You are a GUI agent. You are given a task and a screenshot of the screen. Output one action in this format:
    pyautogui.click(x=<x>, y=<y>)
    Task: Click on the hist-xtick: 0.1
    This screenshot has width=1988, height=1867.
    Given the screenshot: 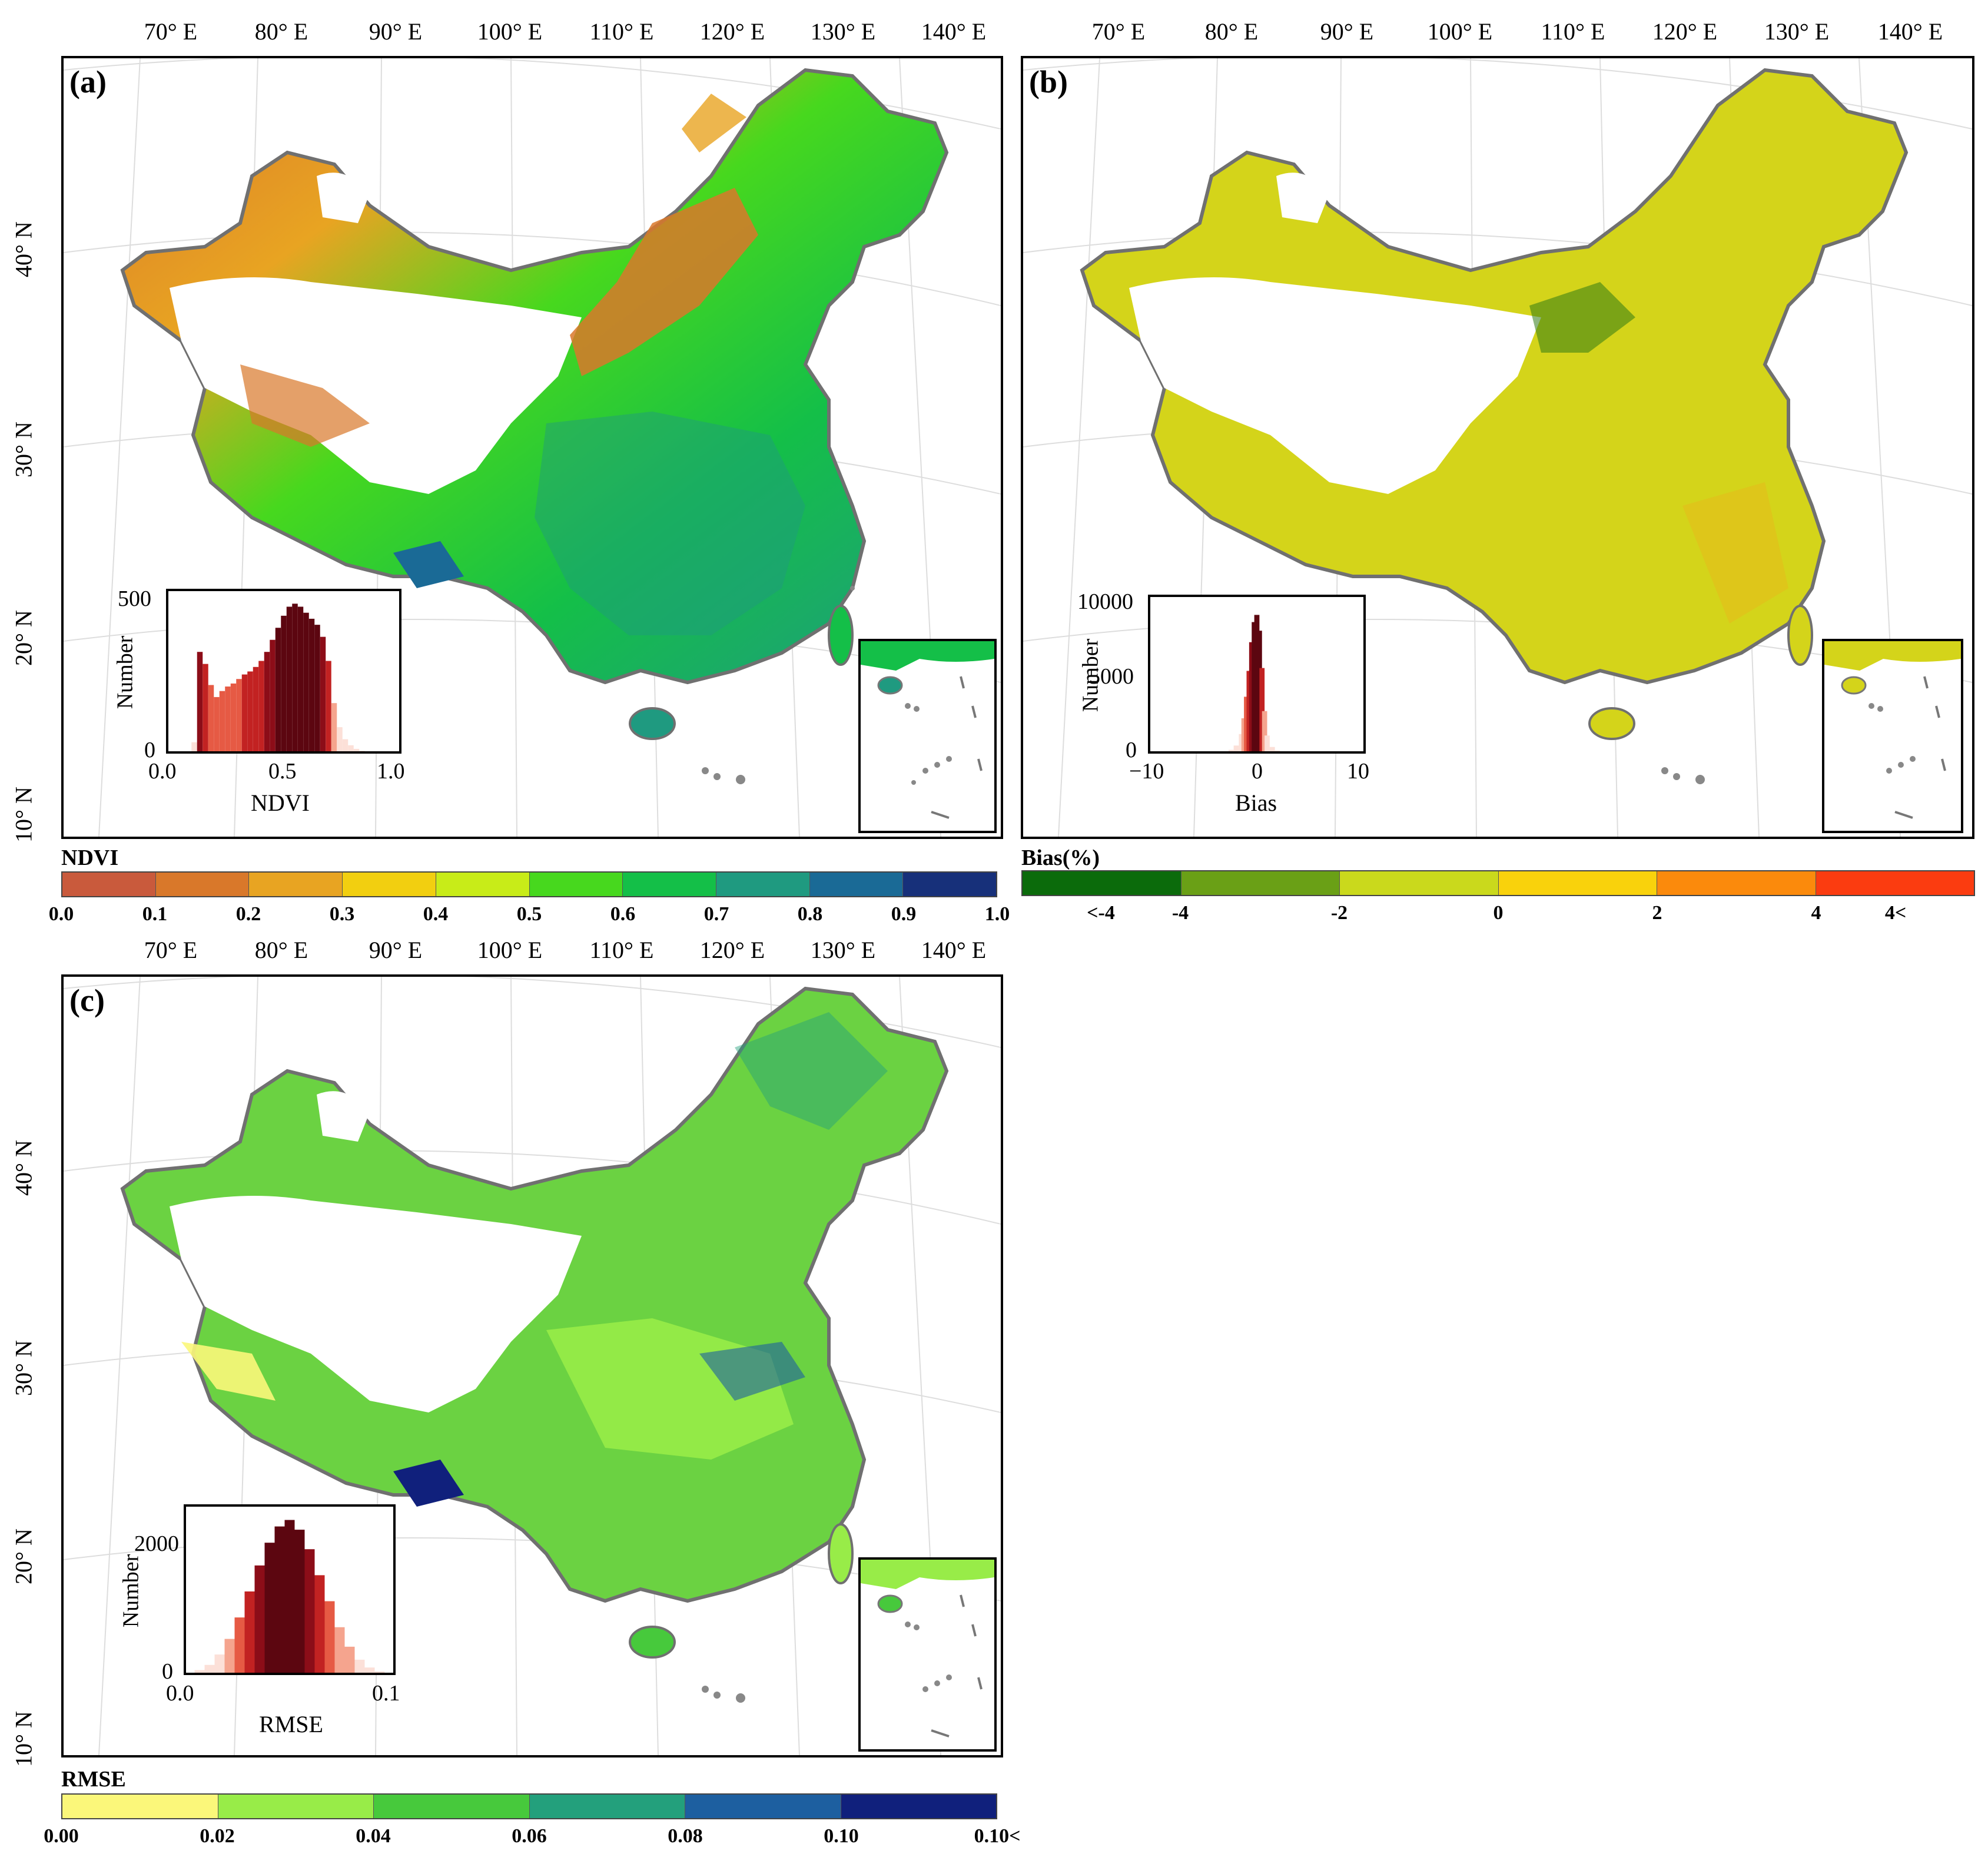 What is the action you would take?
    pyautogui.click(x=386, y=1693)
    